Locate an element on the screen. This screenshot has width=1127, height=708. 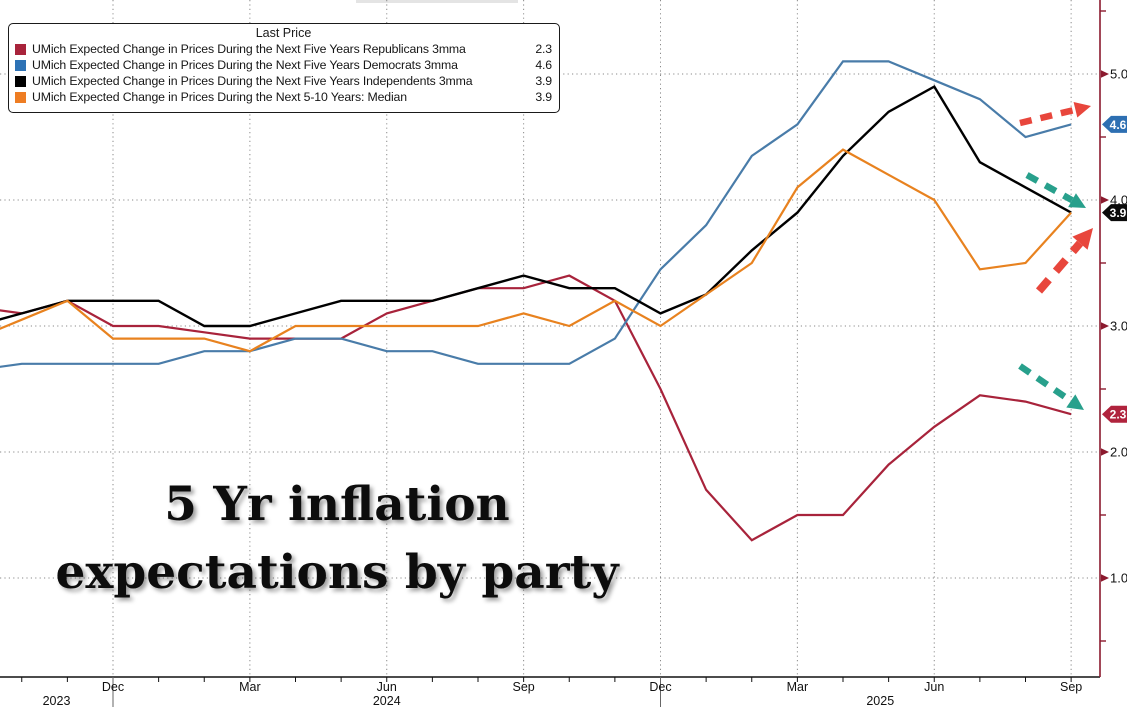
y-axis-label: 5.0 is located at coordinates (1118, 74).